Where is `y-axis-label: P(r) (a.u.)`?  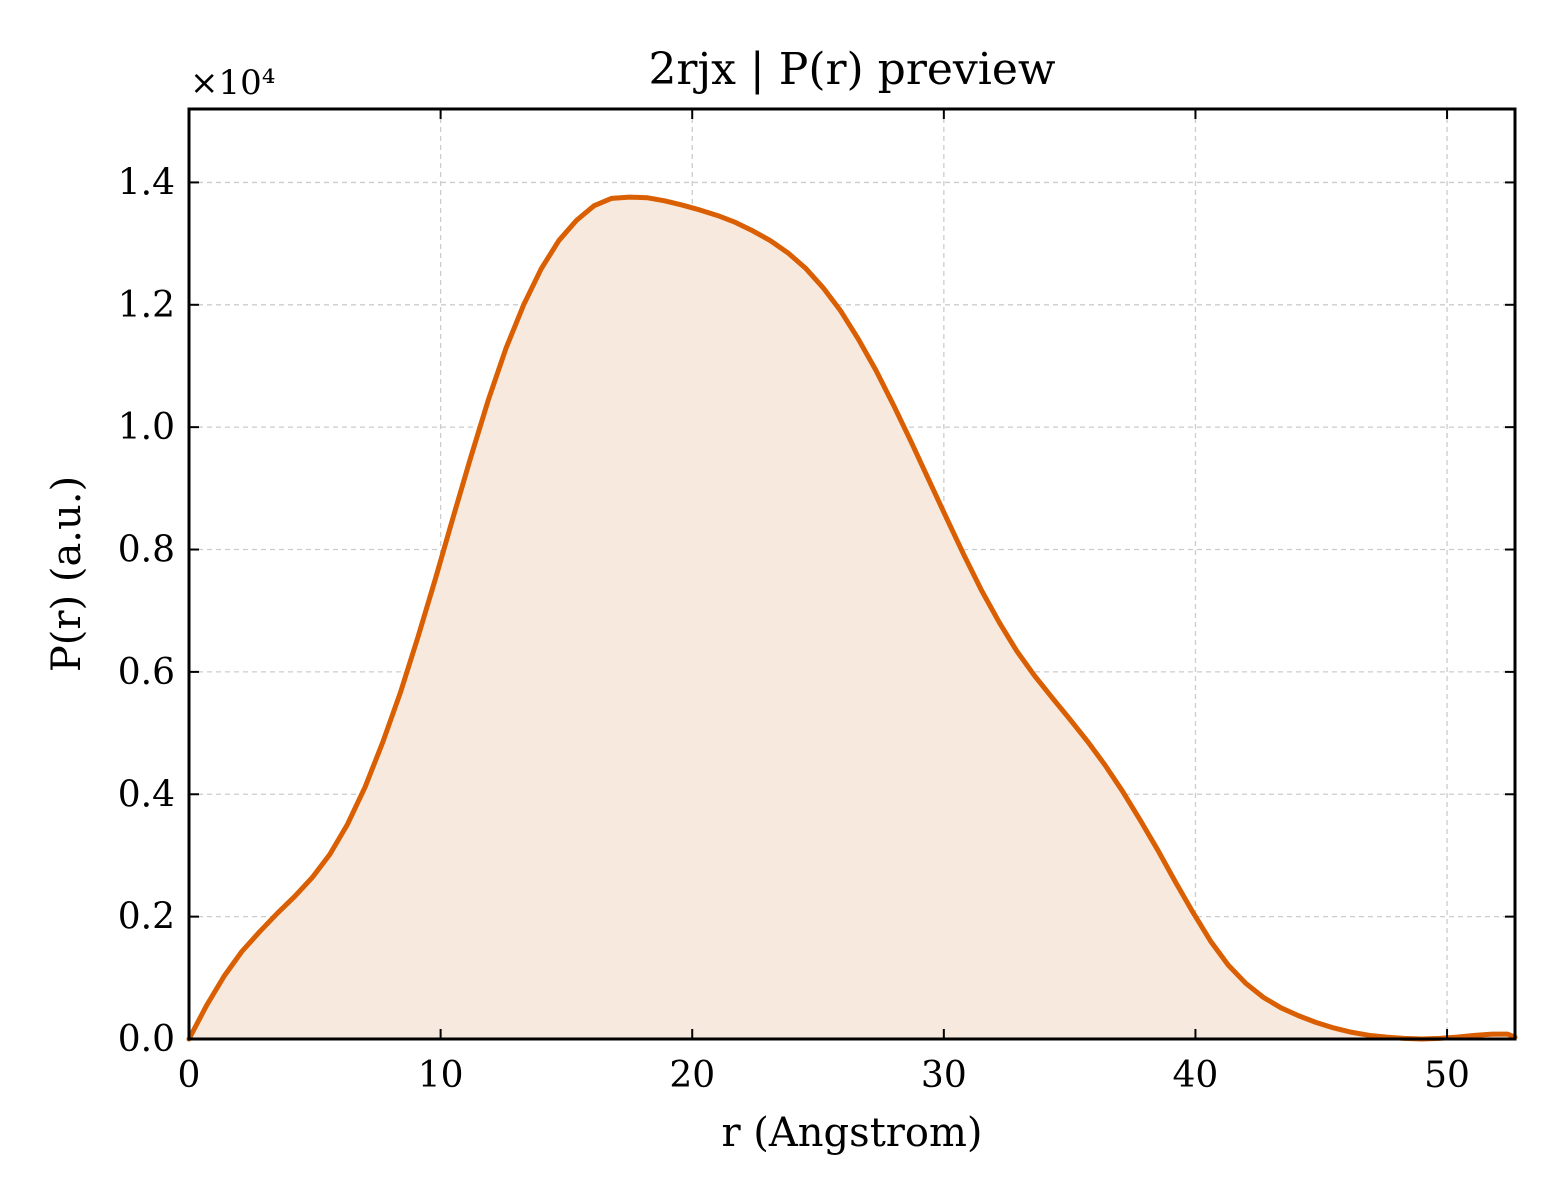
y-axis-label: P(r) (a.u.) is located at coordinates (67, 574).